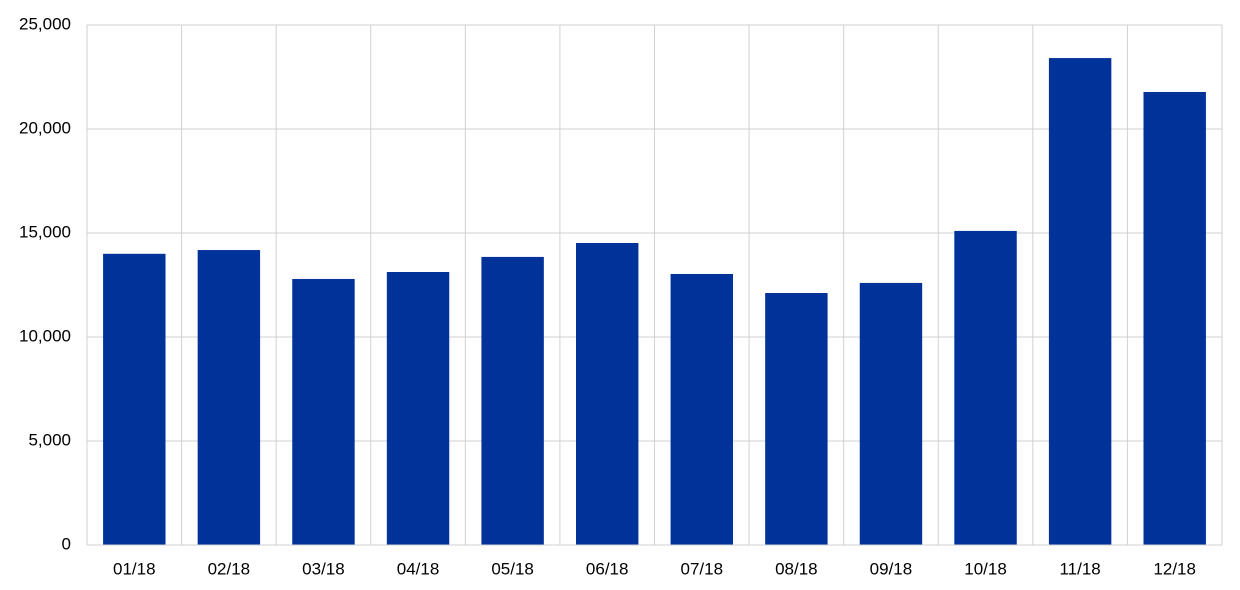 The width and height of the screenshot is (1240, 590). Describe the element at coordinates (796, 568) in the screenshot. I see `x-tick-label: 08/18` at that location.